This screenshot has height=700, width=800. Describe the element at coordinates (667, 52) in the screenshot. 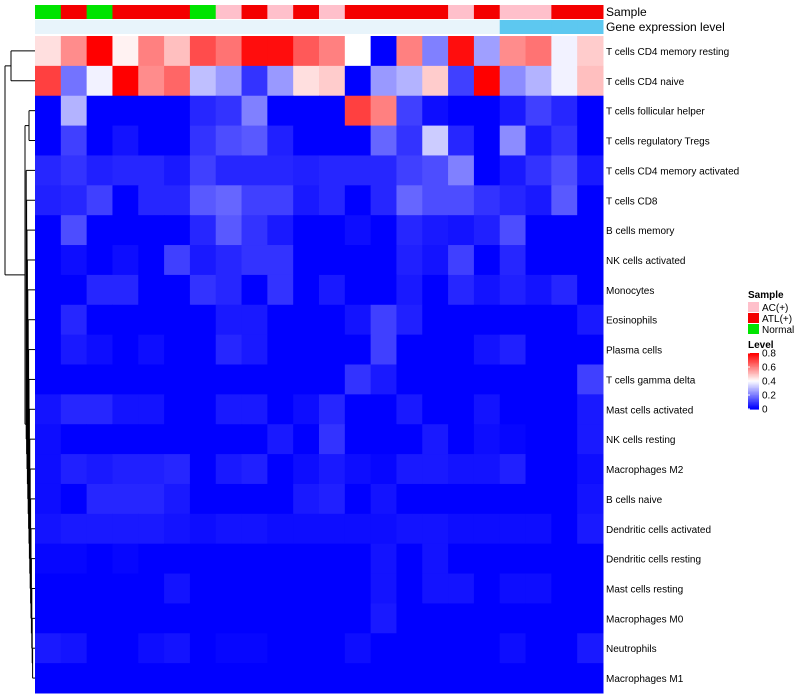

I see `row-label: T cells CD4 memory resting` at that location.